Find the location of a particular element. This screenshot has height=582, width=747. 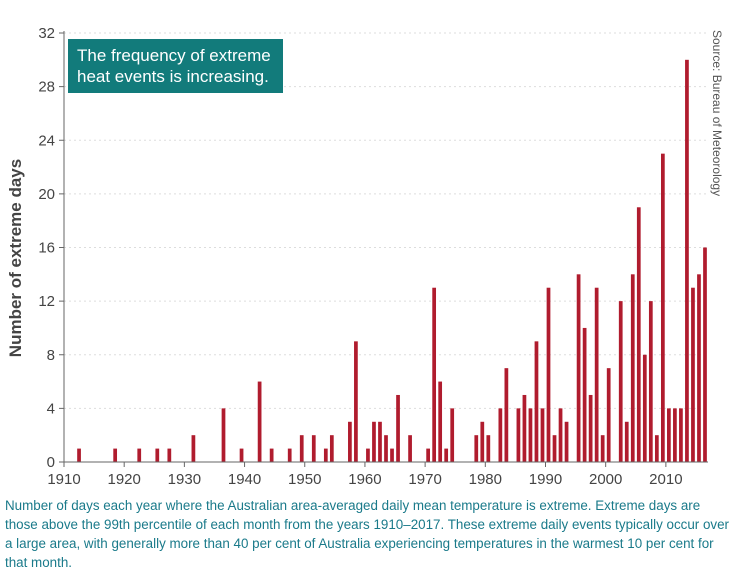

bar-1988 is located at coordinates (536, 401).